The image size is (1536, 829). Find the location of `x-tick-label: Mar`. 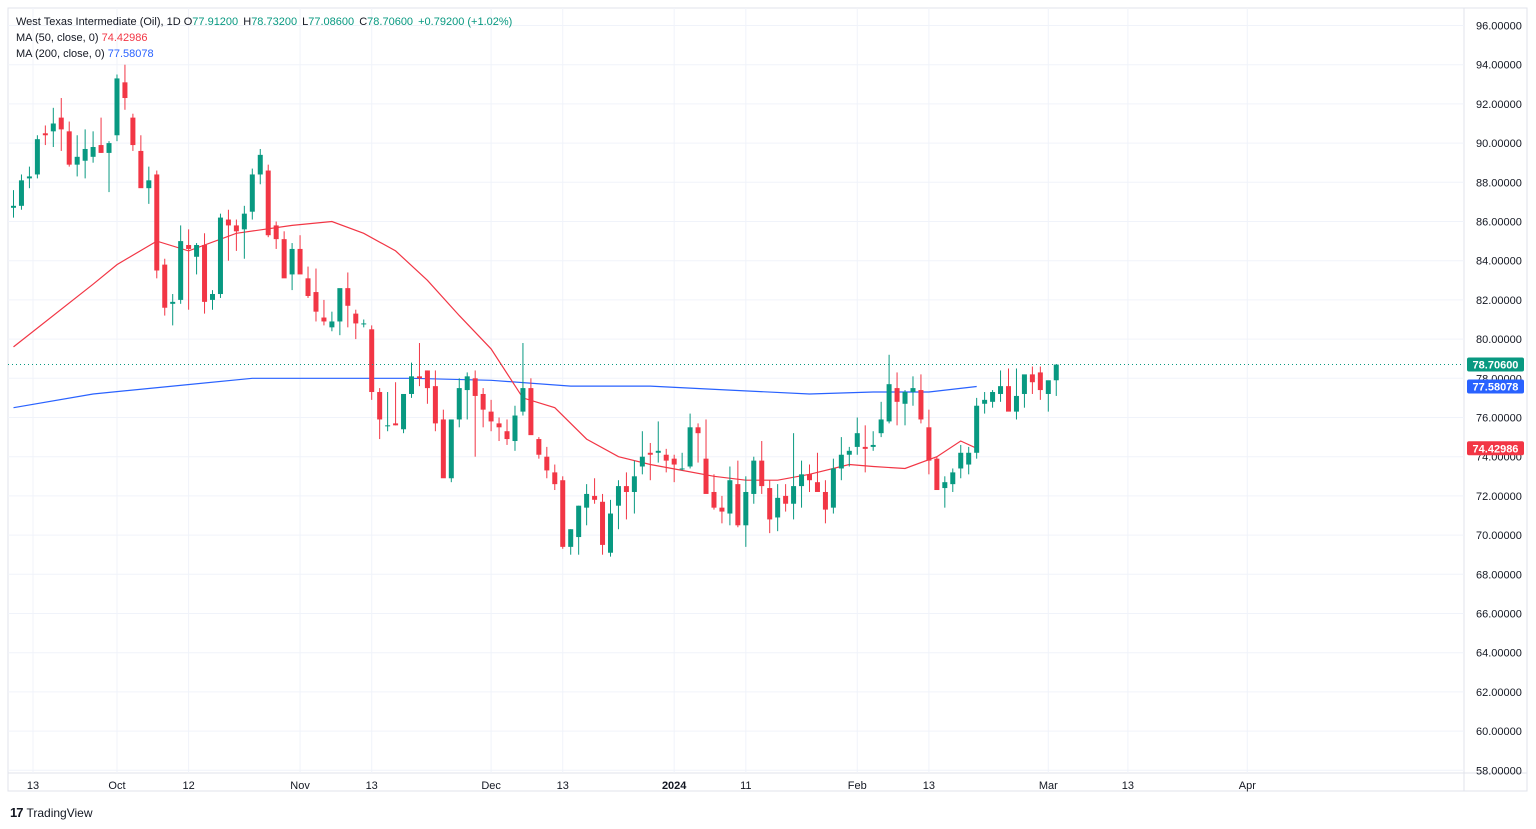

x-tick-label: Mar is located at coordinates (1048, 786).